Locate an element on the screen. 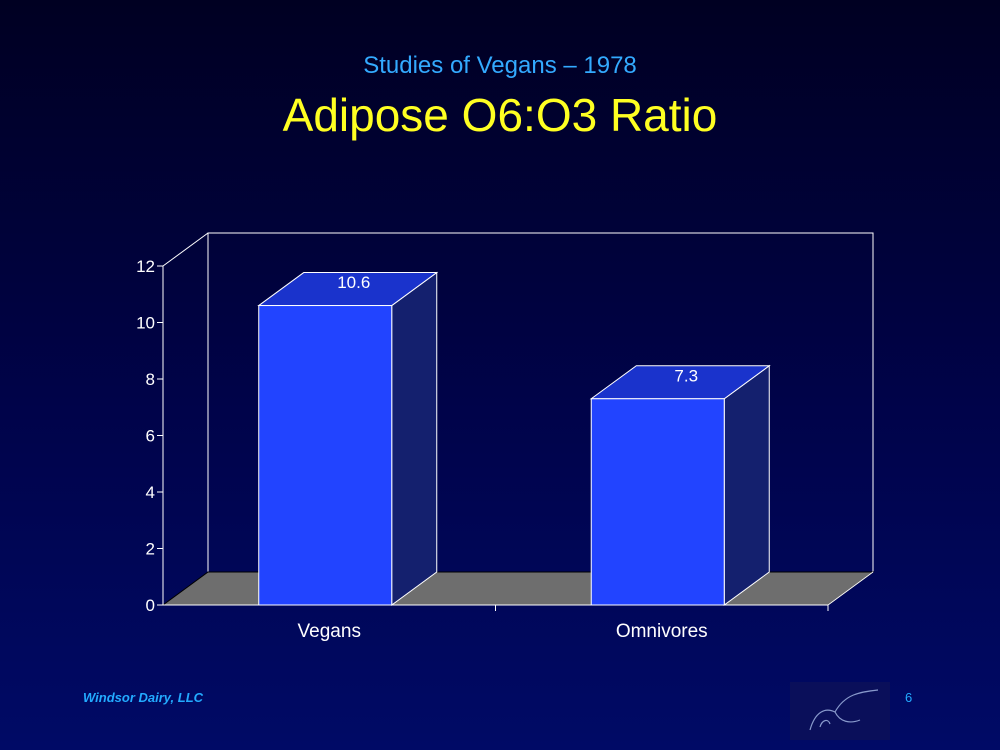 This screenshot has width=1000, height=750. slide-subtitle: Studies of Vegans – 1978 is located at coordinates (500, 65).